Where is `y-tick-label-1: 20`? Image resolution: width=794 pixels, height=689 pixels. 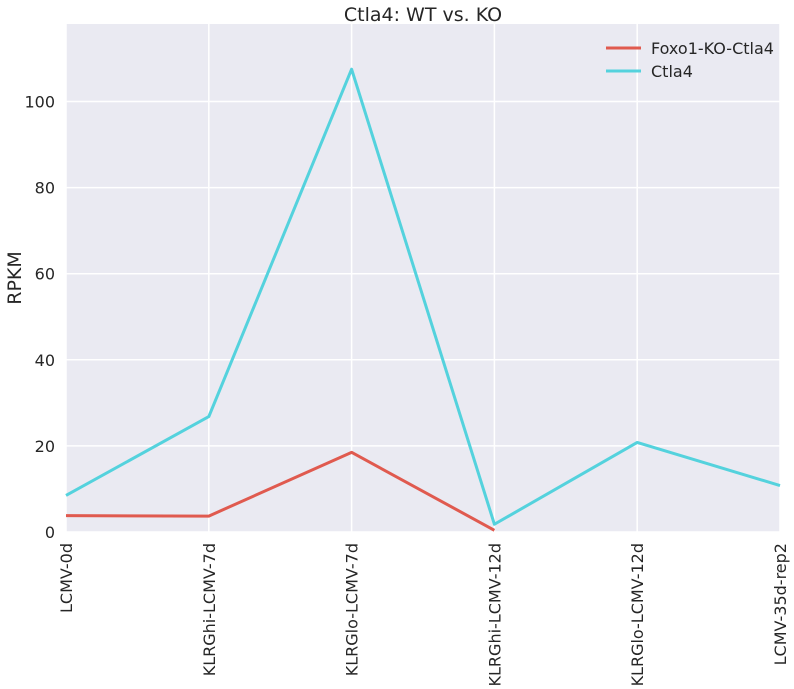
y-tick-label-1: 20 is located at coordinates (45, 446).